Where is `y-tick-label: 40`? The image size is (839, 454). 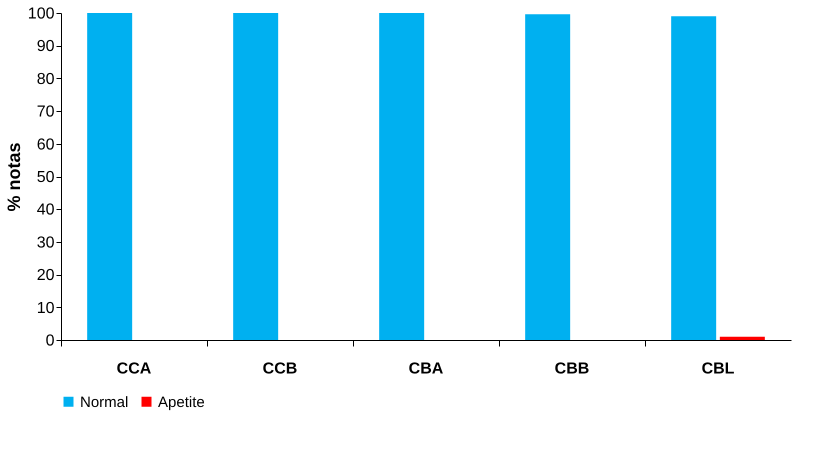 y-tick-label: 40 is located at coordinates (45, 210).